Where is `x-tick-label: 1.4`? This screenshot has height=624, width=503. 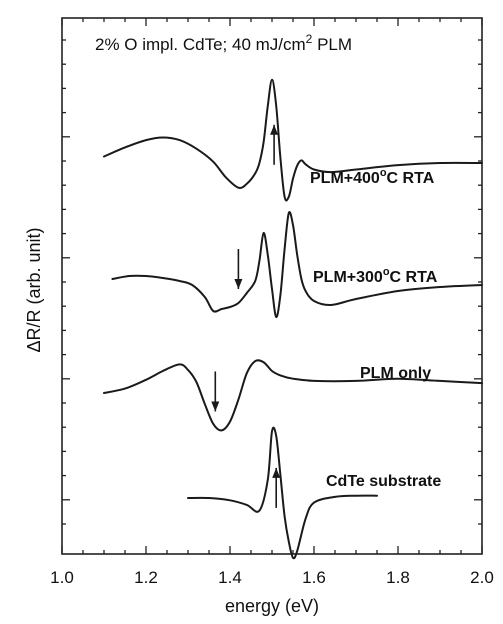 x-tick-label: 1.4 is located at coordinates (230, 577).